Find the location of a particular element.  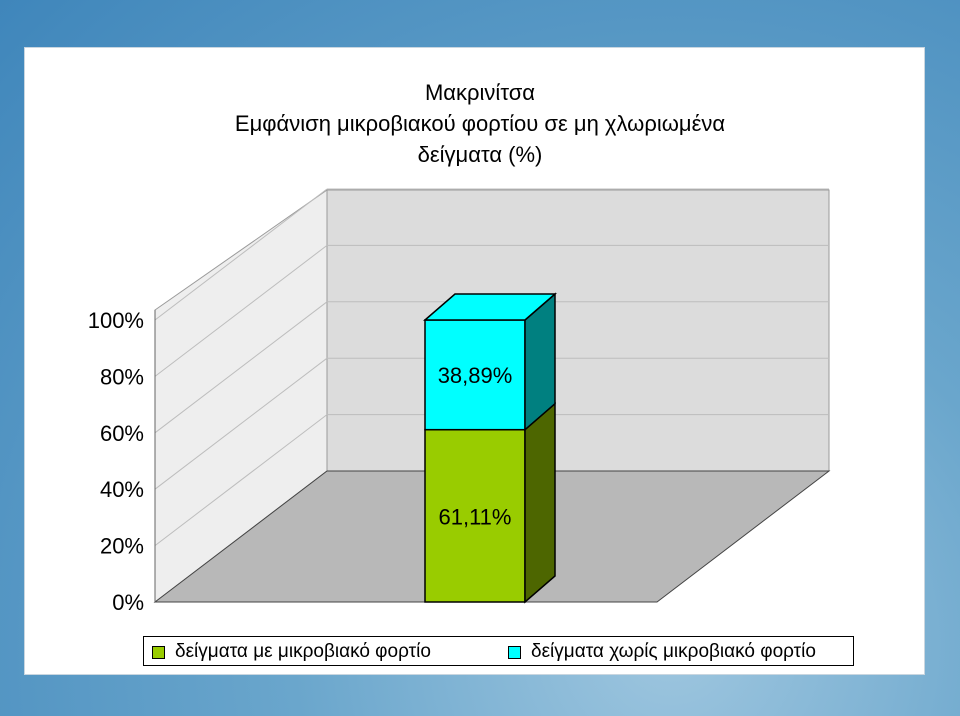

legend-label-without-load: δείγματα χωρίς μικροβιακό φορτίο is located at coordinates (673, 651).